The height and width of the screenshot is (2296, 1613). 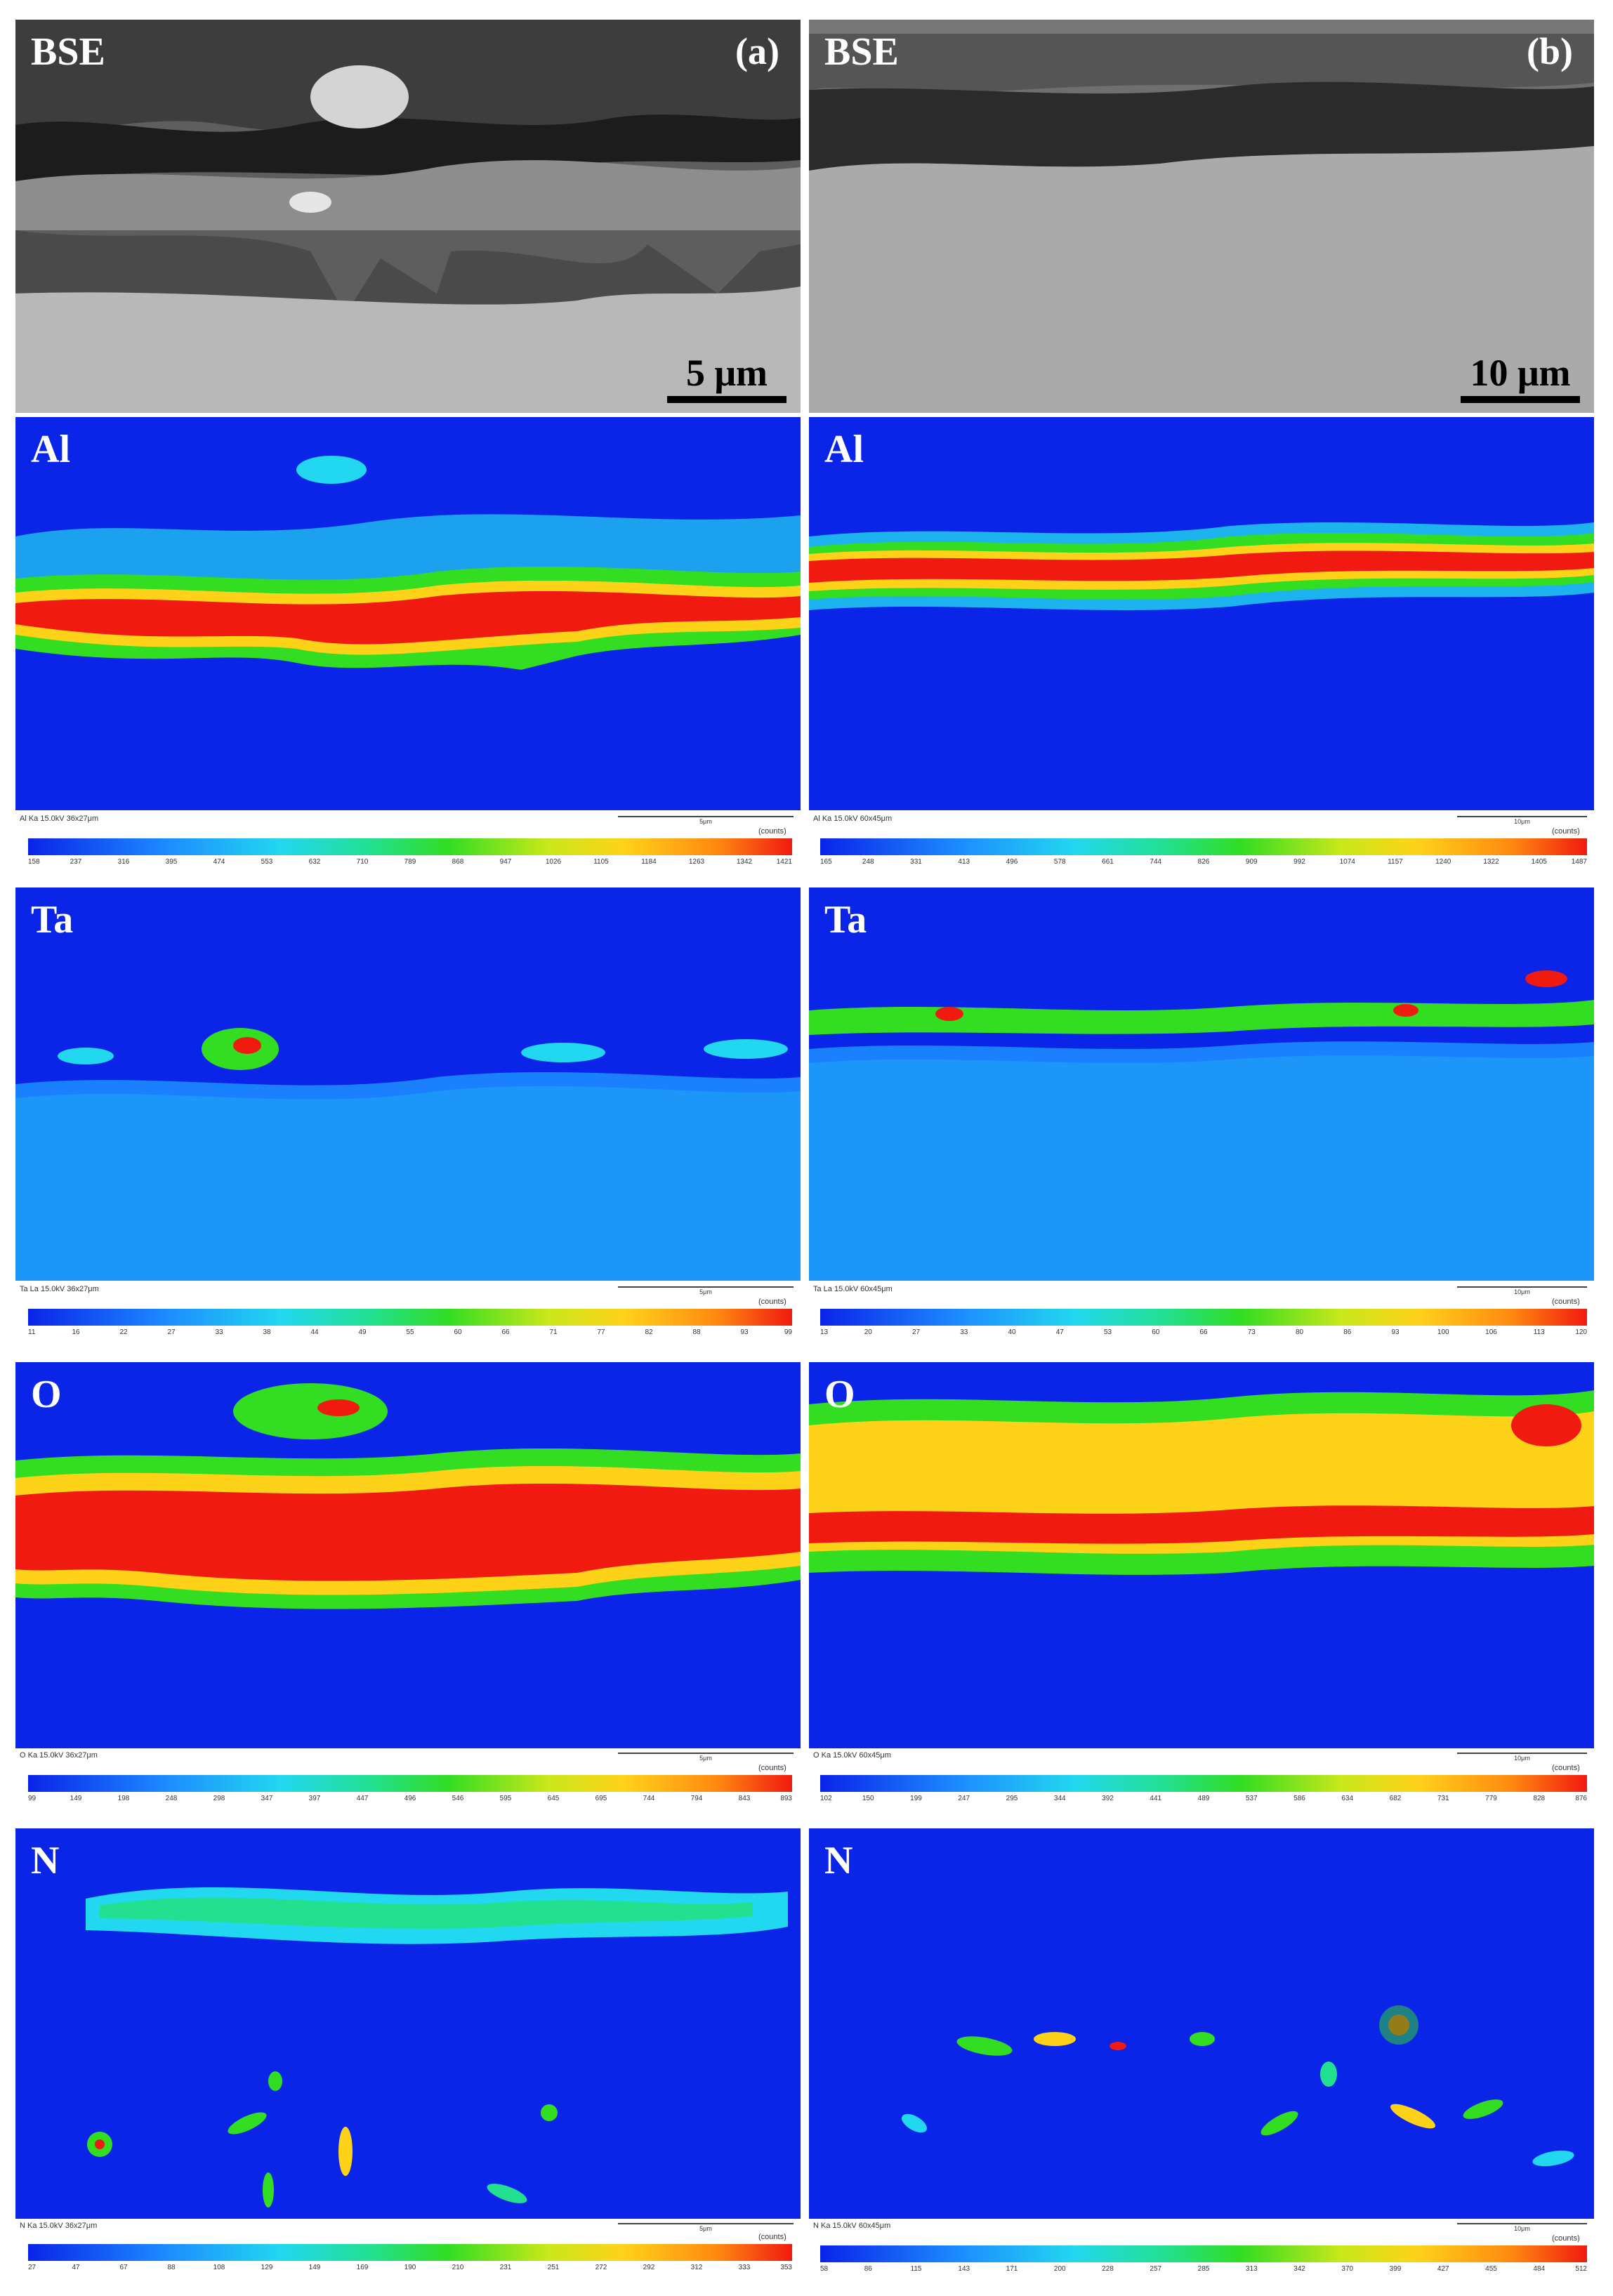 I want to click on colorbar-tick-label: 794, so click(x=696, y=1798).